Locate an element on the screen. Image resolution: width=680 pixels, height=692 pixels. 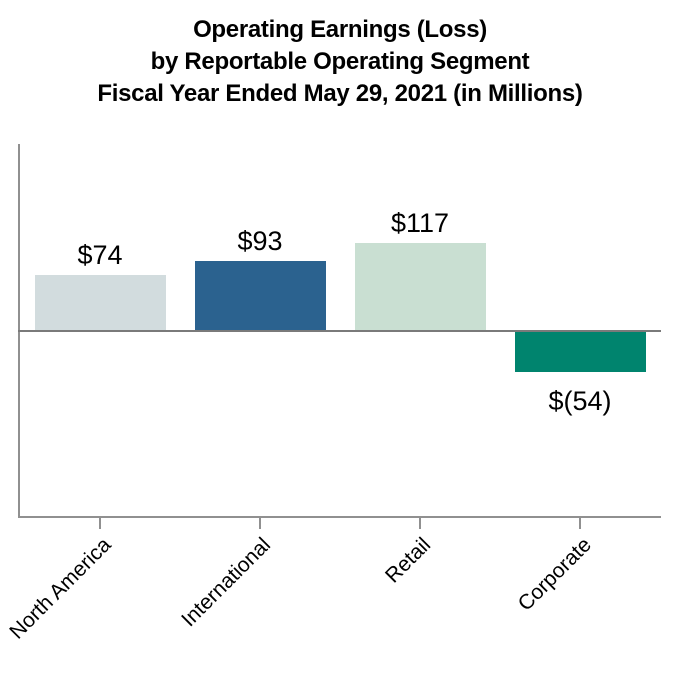
value-label-north-america: $74 is located at coordinates (100, 255).